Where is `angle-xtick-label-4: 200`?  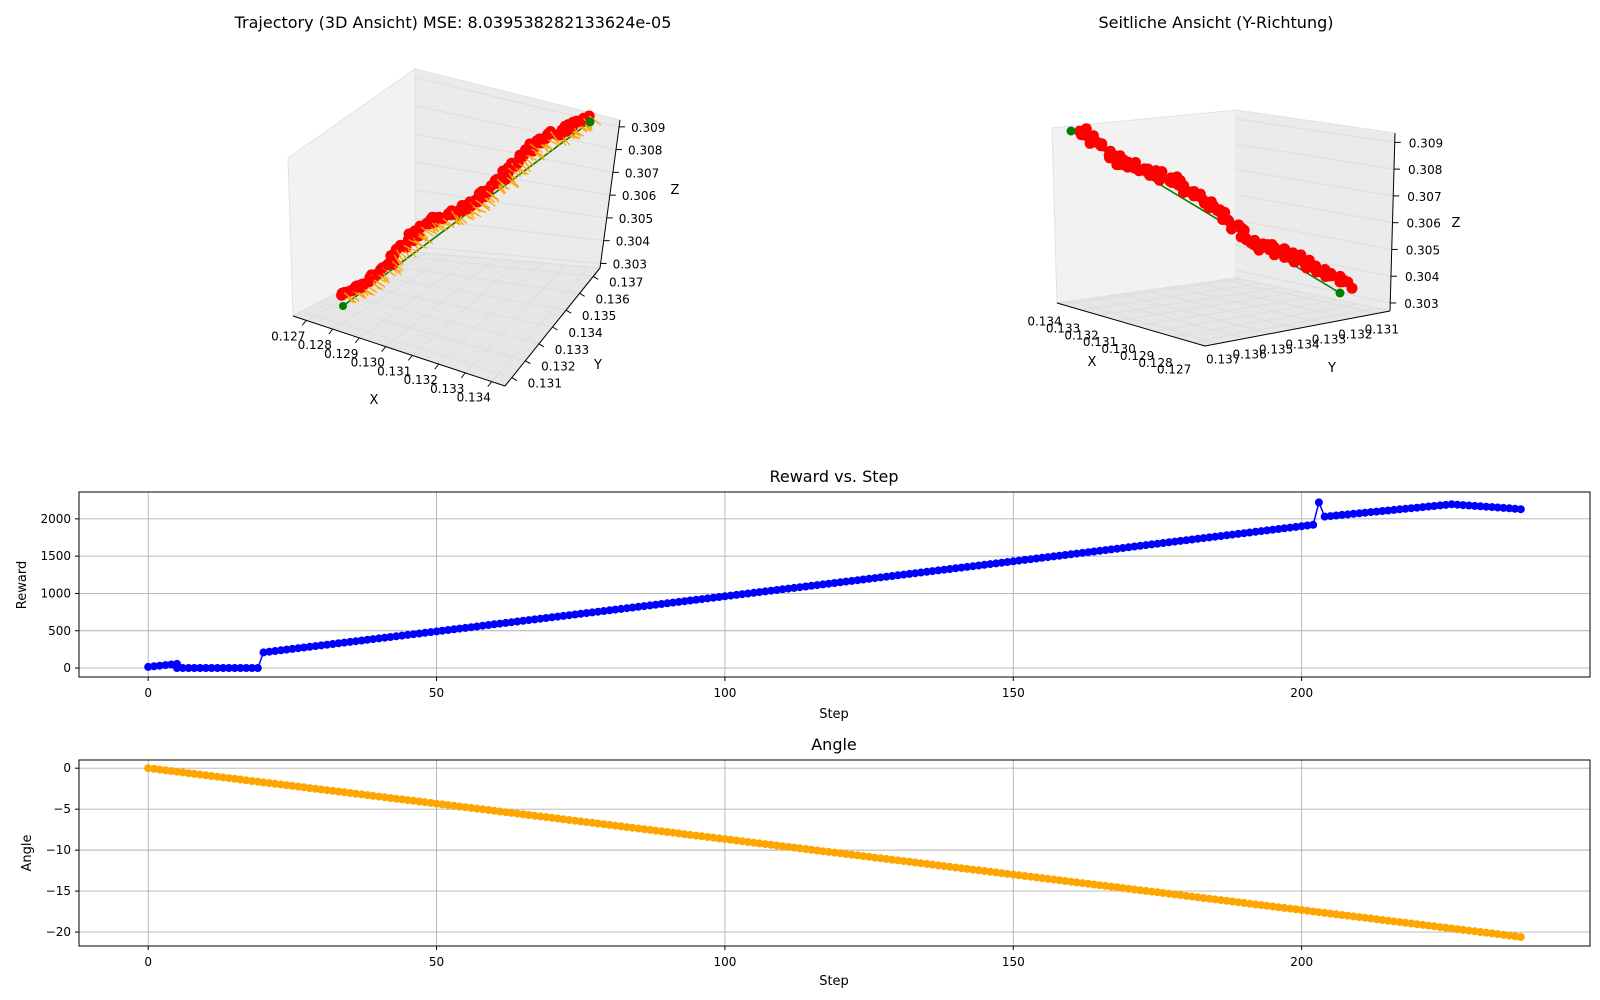
angle-xtick-label-4: 200 is located at coordinates (1301, 962).